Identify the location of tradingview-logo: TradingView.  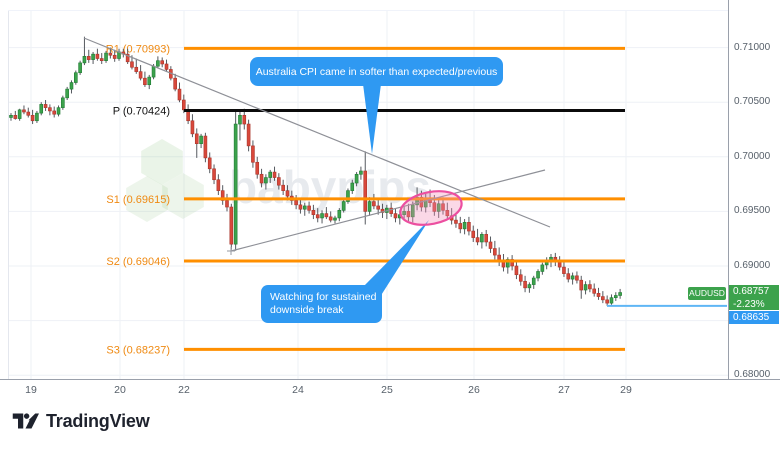
(81, 421).